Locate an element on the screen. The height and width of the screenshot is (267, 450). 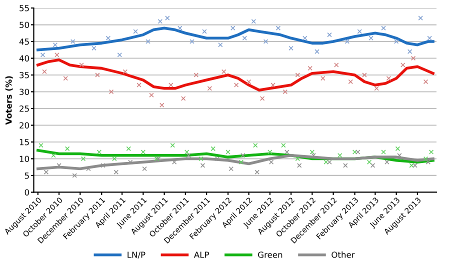
y-tick-label: 0 is located at coordinates (27, 192).